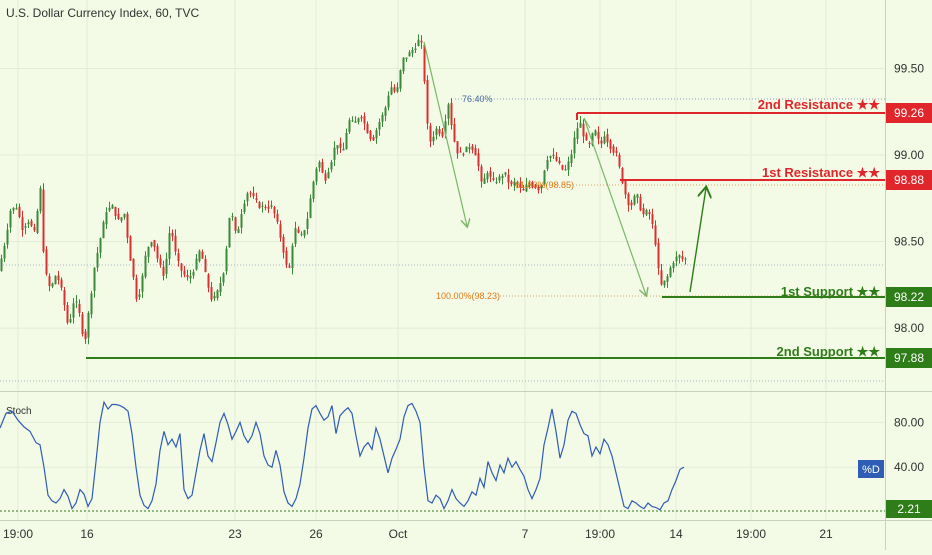 This screenshot has width=932, height=555. What do you see at coordinates (103, 13) in the screenshot?
I see `chart-title: U.S. Dollar Currency Index, 60, TVC` at bounding box center [103, 13].